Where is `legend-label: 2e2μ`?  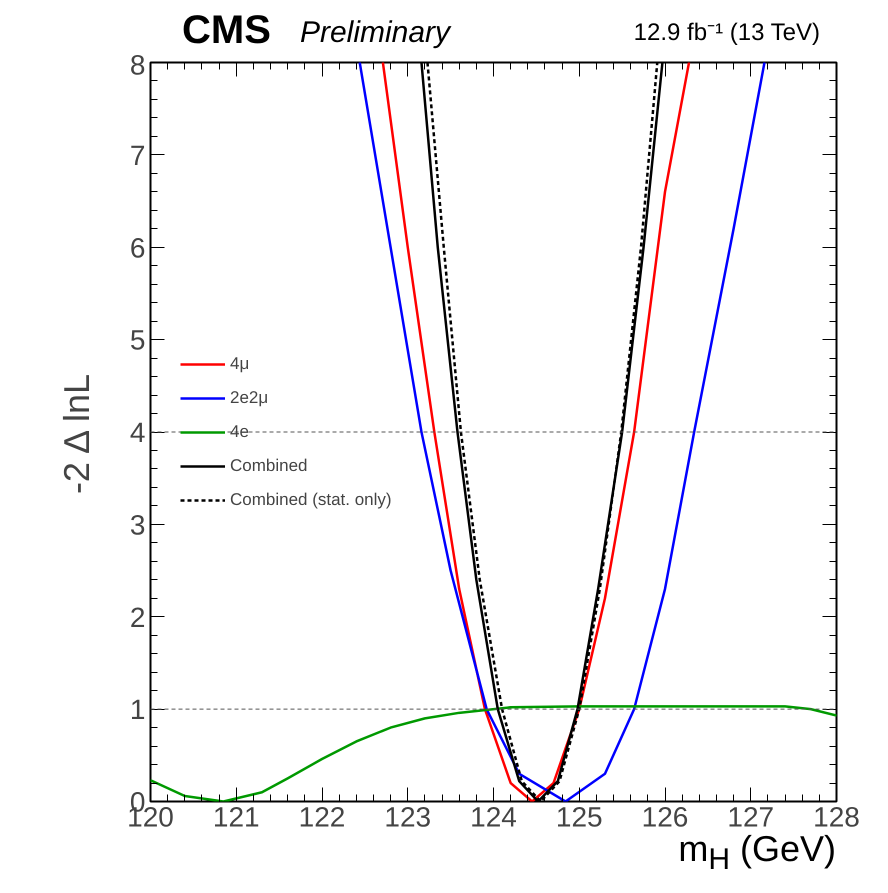
legend-label: 2e2μ is located at coordinates (249, 398).